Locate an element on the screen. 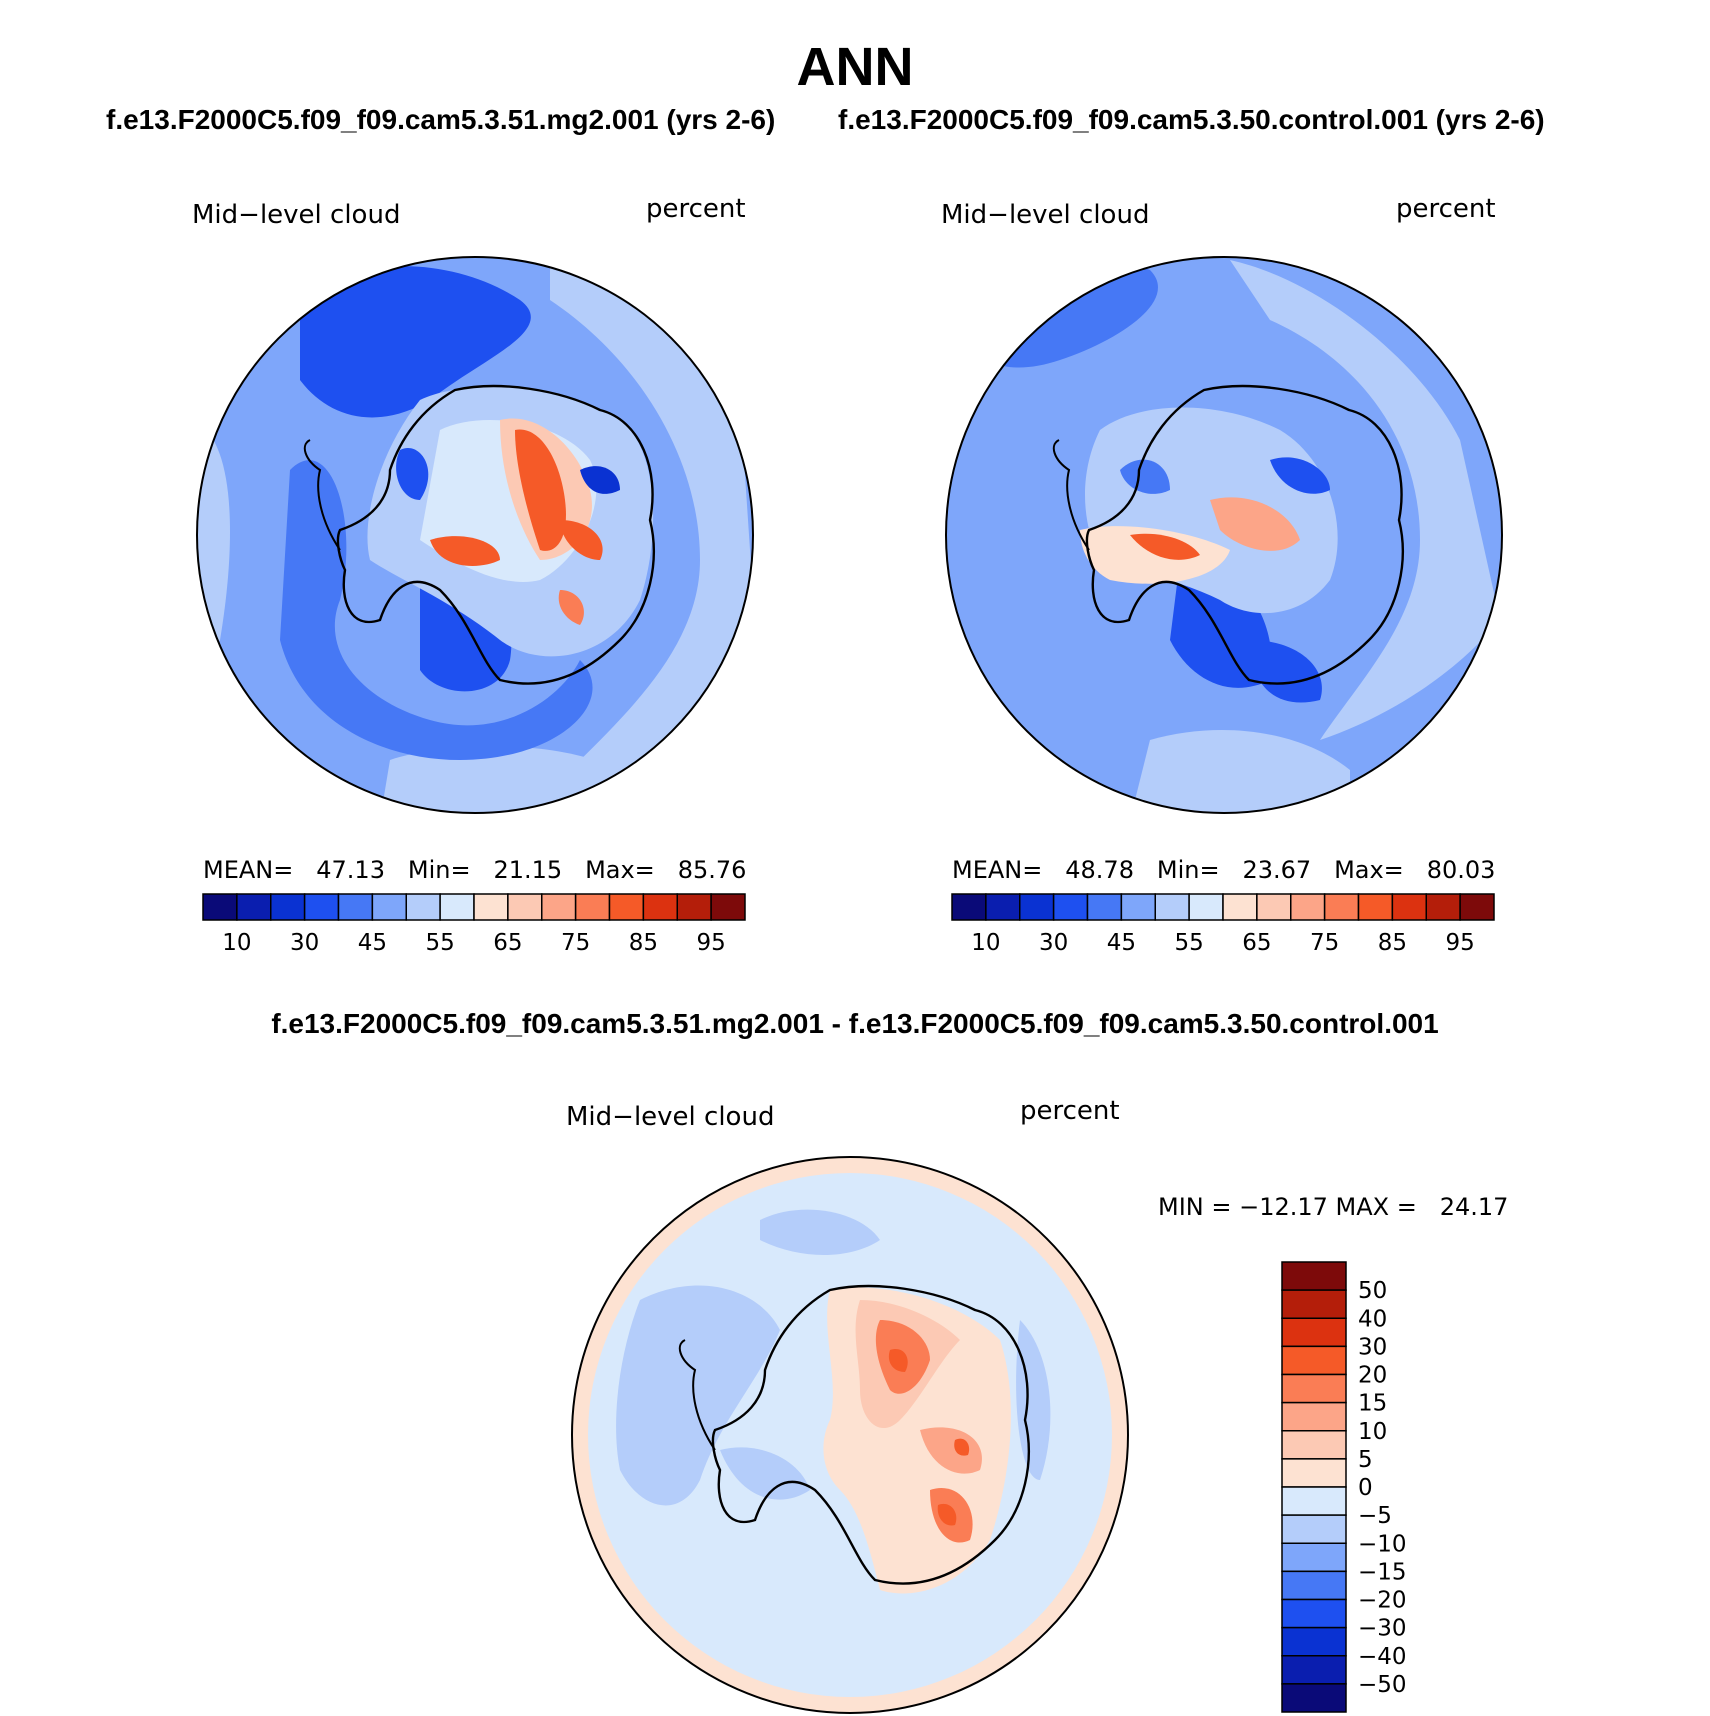 Image resolution: width=1710 pixels, height=1716 pixels. diff-colorbar-label: 10 is located at coordinates (1372, 1432).